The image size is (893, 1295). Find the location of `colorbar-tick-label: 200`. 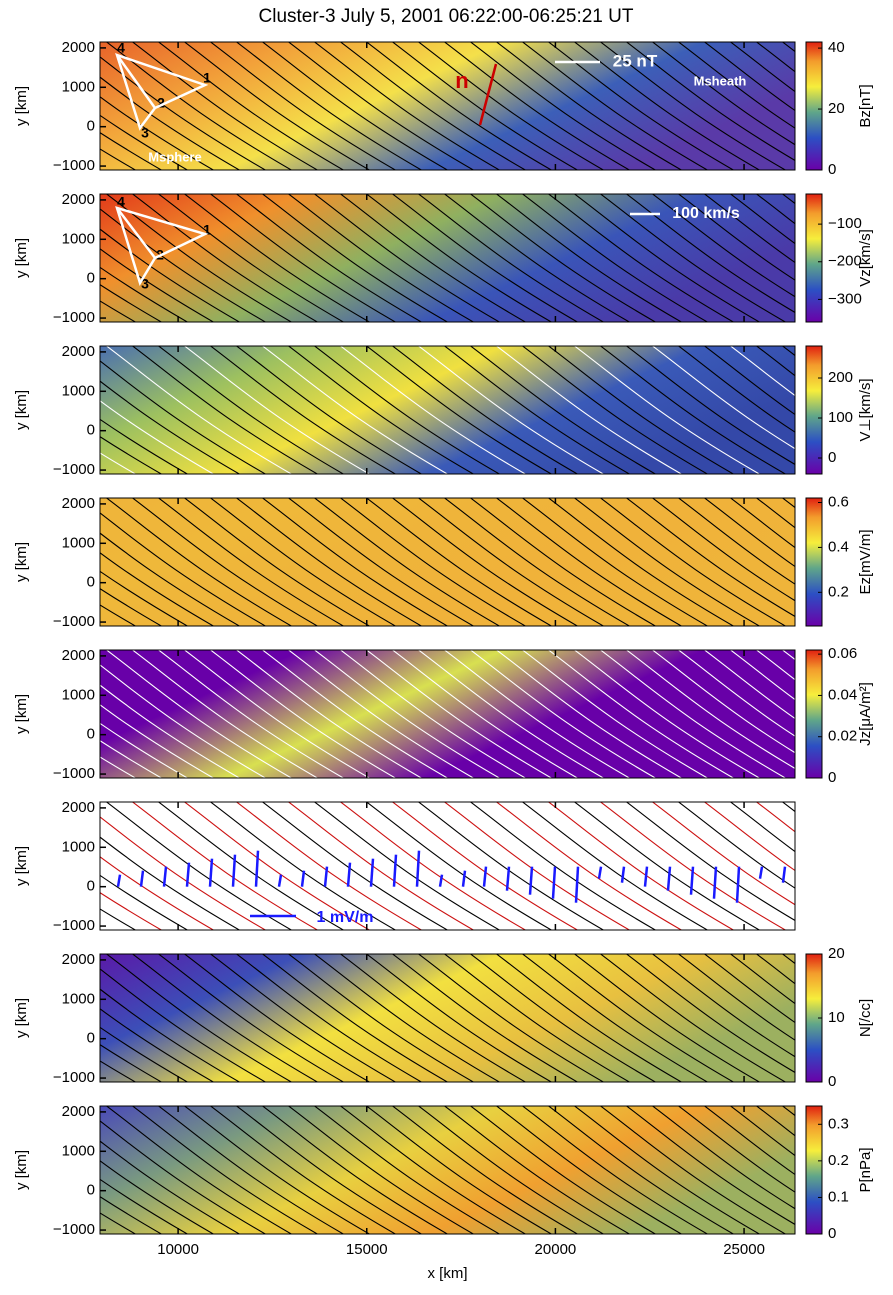

colorbar-tick-label: 200 is located at coordinates (840, 377).